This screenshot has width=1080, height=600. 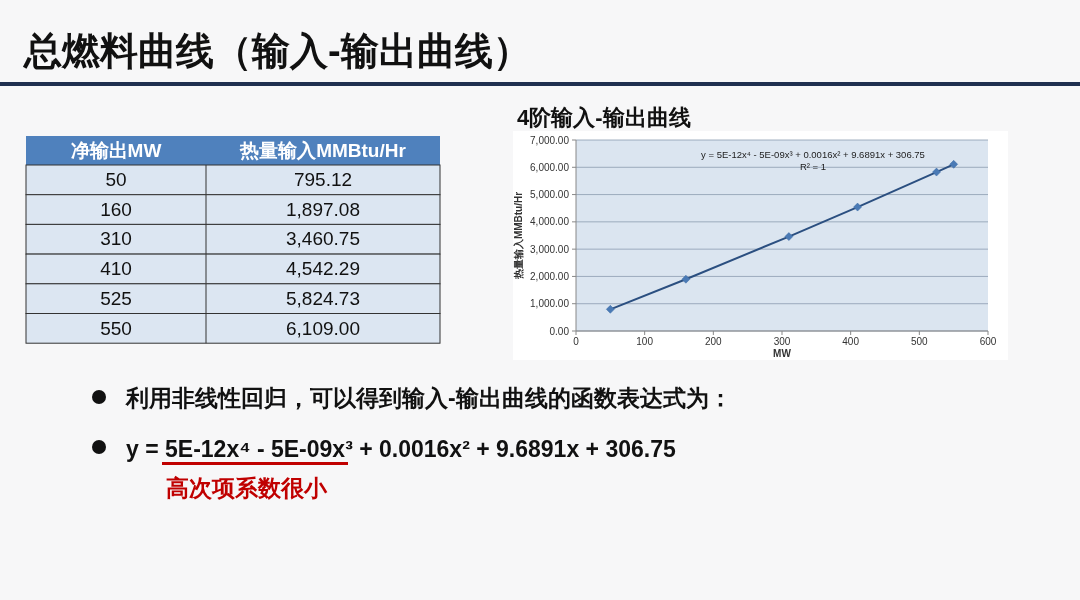 I want to click on text: 1,897.08, so click(x=323, y=209).